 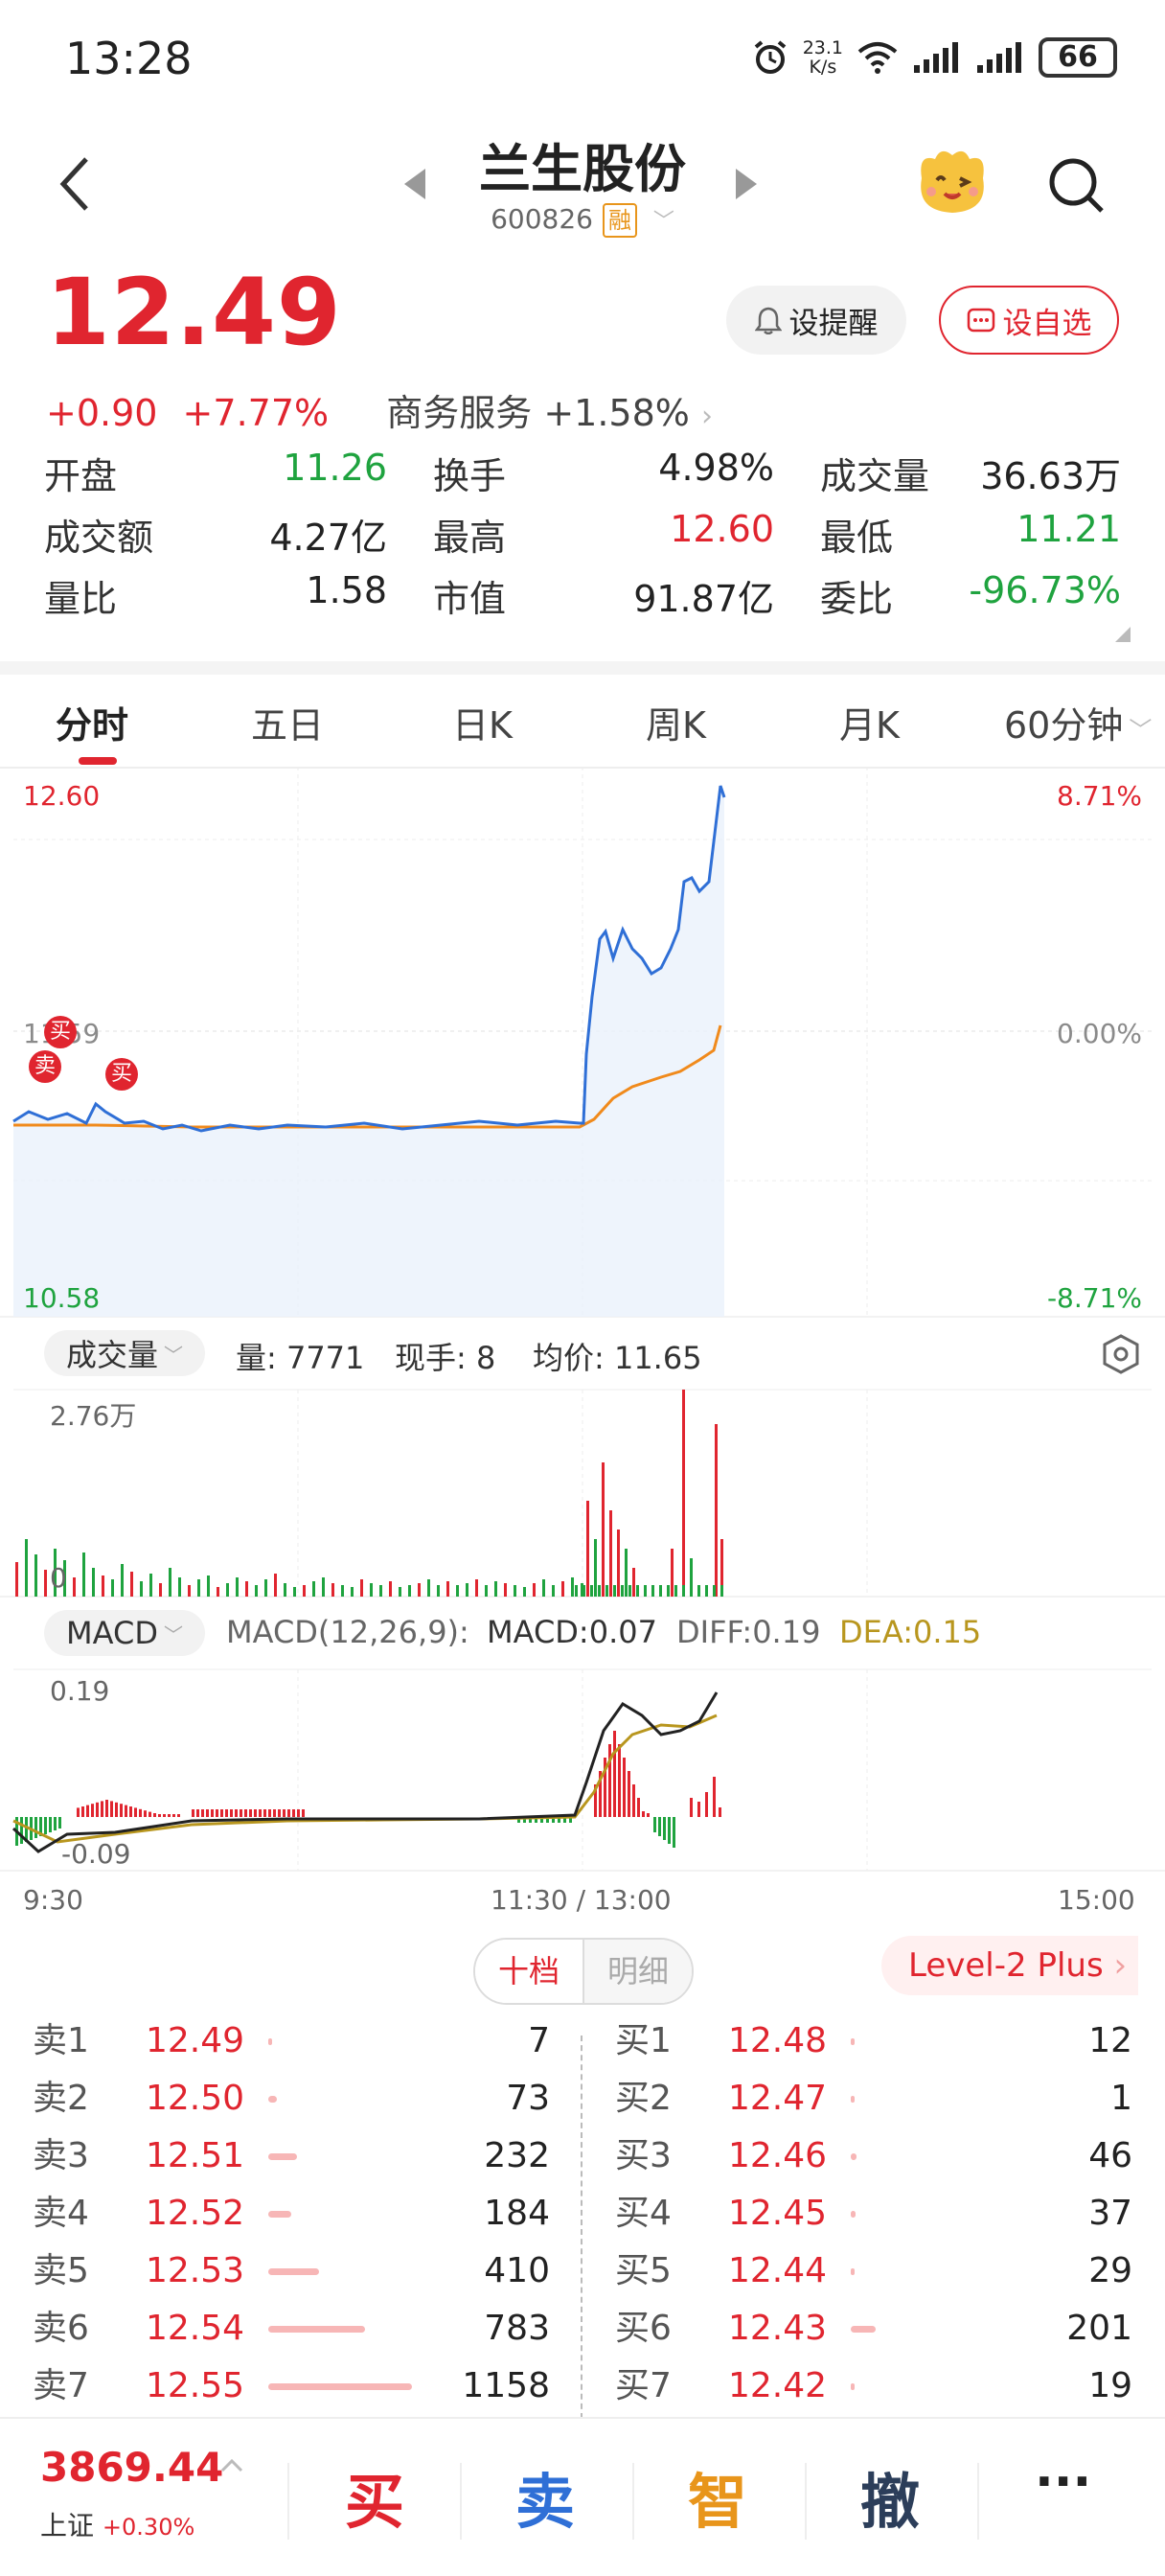 I want to click on buy-order-row: 买7 12.42 19, so click(x=874, y=2386).